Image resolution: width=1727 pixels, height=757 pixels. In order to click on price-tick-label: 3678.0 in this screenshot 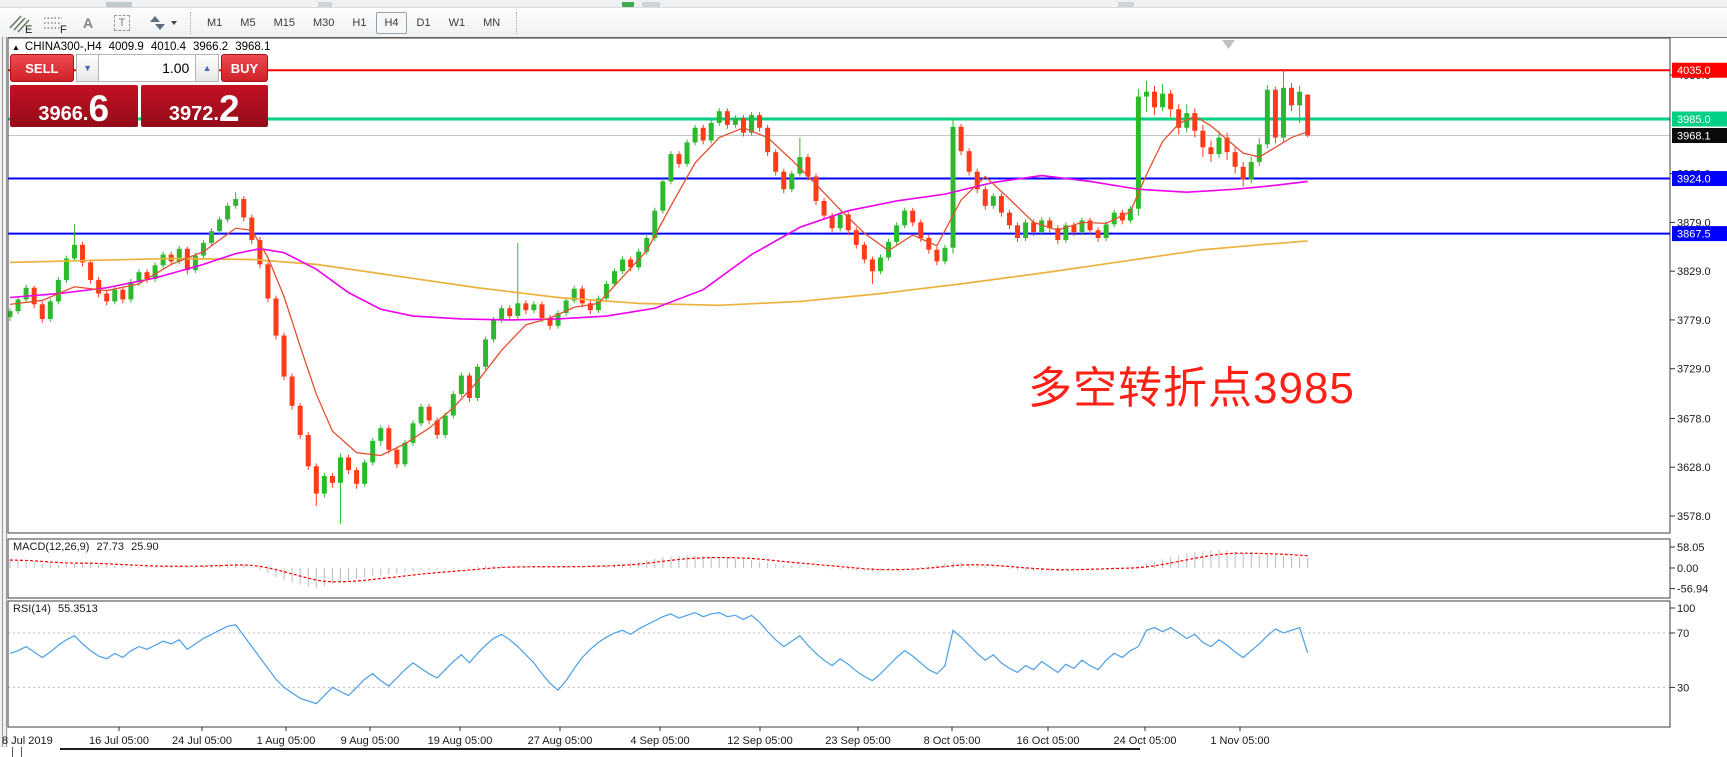, I will do `click(1694, 419)`.